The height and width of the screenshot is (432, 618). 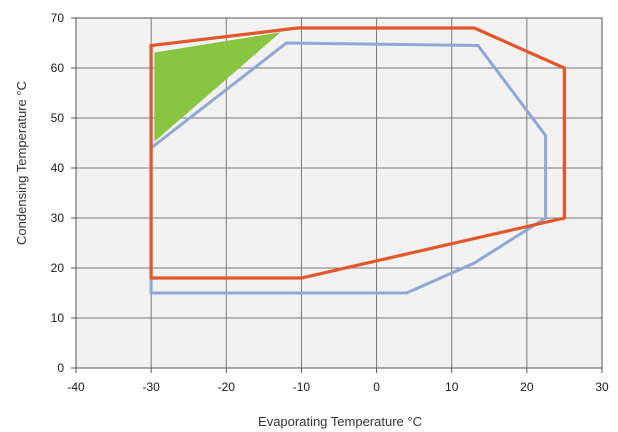 I want to click on x-tick-label: -40, so click(x=76, y=387).